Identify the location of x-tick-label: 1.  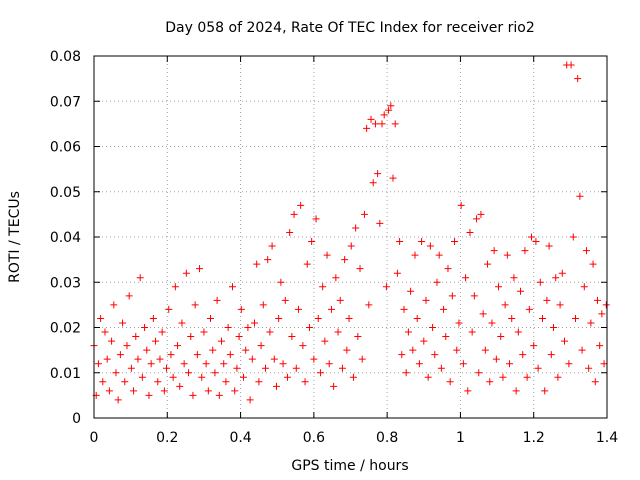
(460, 438).